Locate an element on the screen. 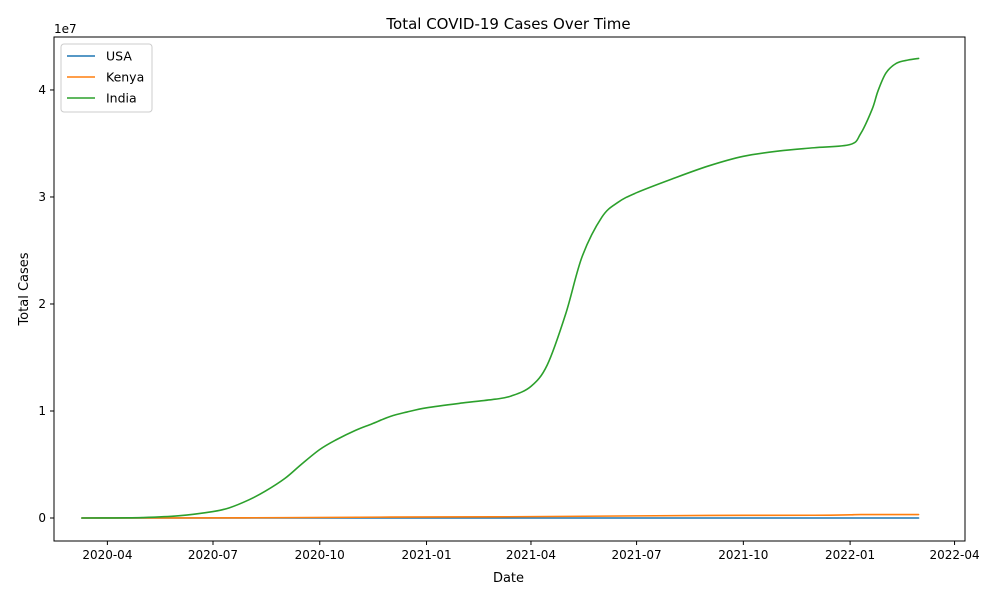 The image size is (1000, 600). x-axis-title: Date is located at coordinates (508, 578).